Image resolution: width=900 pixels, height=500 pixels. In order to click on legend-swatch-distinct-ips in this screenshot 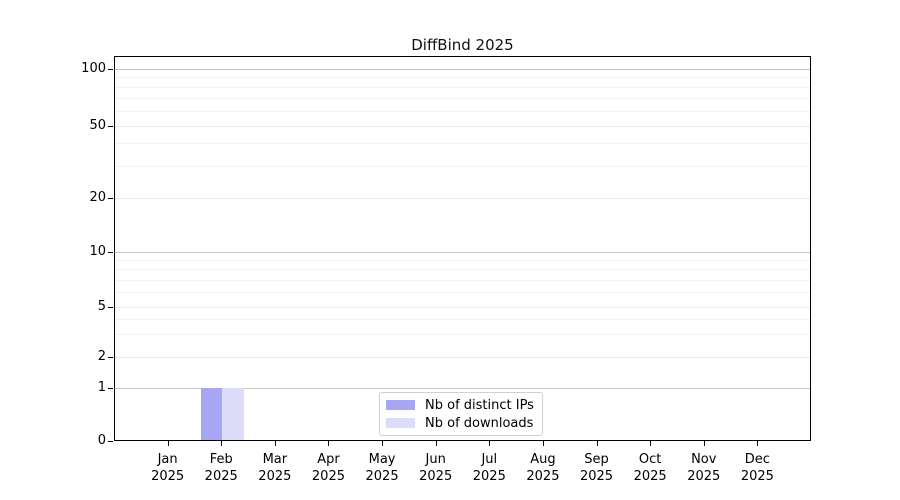, I will do `click(400, 405)`.